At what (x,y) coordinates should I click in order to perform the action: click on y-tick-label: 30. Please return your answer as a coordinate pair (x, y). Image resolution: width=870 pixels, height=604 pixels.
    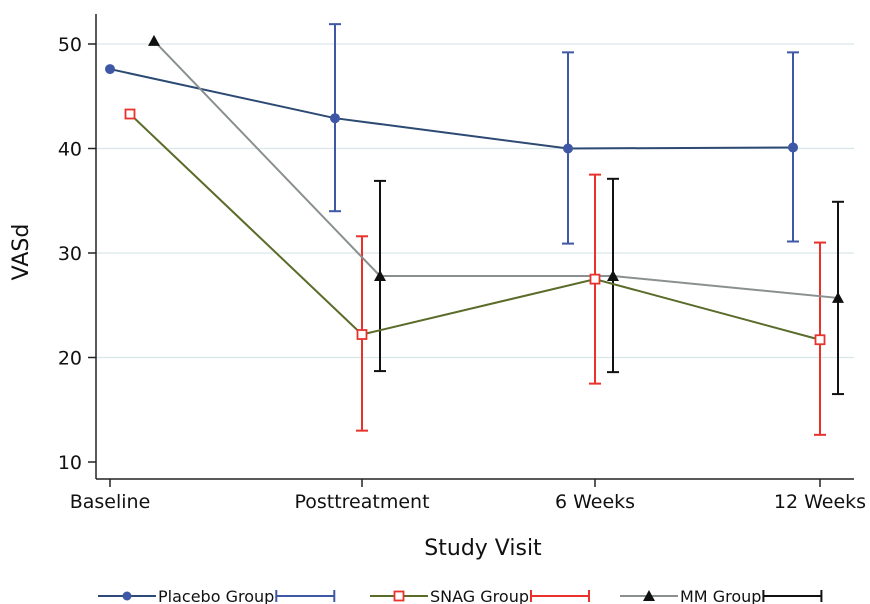
    Looking at the image, I should click on (70, 254).